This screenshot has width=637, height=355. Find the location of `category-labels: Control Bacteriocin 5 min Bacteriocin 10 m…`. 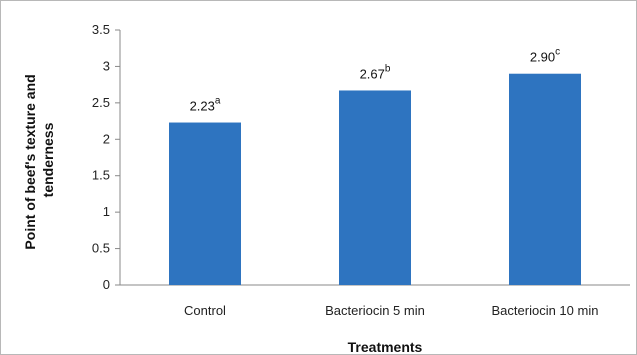

category-labels: Control Bacteriocin 5 min Bacteriocin 10 m… is located at coordinates (391, 310).